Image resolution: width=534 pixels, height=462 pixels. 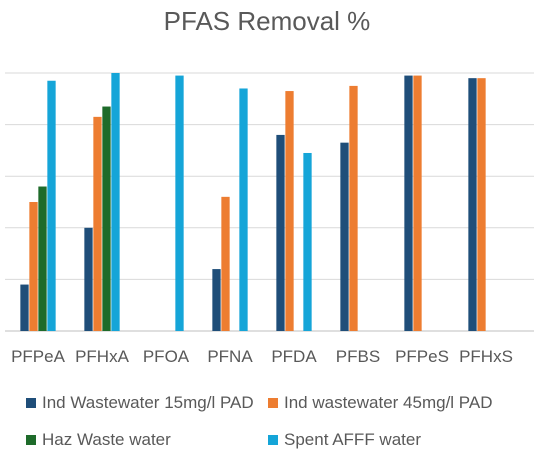 I want to click on legend-label-3: Spent AFFF water, so click(x=352, y=439).